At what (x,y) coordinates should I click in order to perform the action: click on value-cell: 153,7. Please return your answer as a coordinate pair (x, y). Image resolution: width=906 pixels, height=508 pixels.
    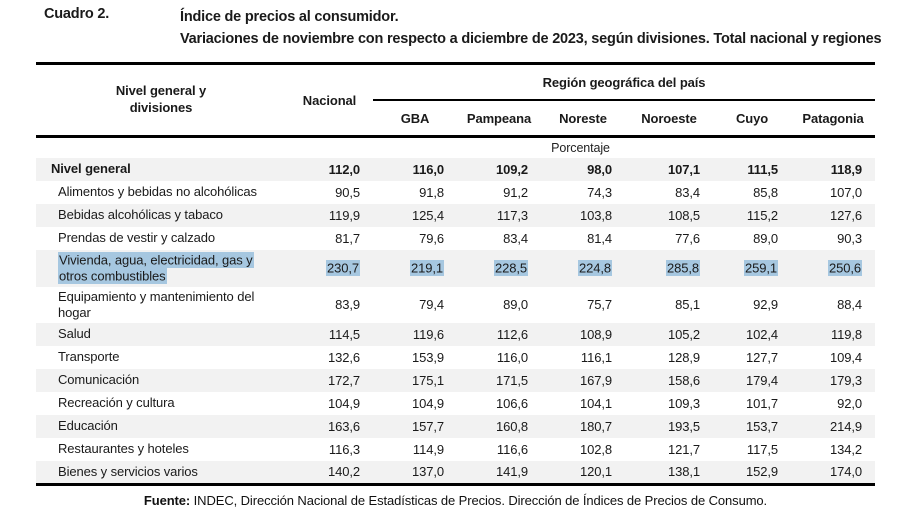
    Looking at the image, I should click on (761, 426).